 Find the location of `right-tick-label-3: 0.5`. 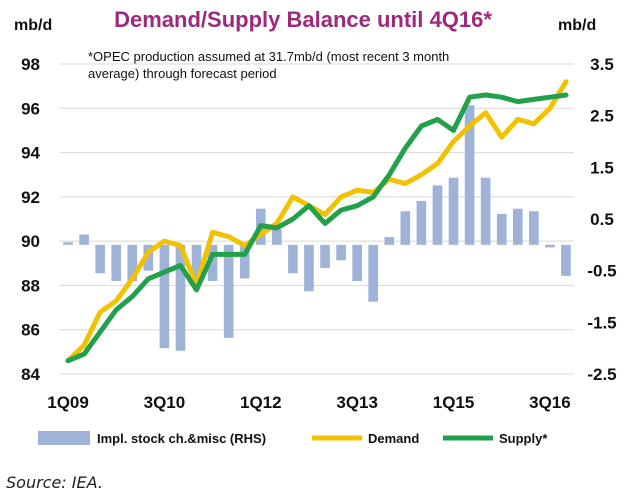

right-tick-label-3: 0.5 is located at coordinates (602, 219).